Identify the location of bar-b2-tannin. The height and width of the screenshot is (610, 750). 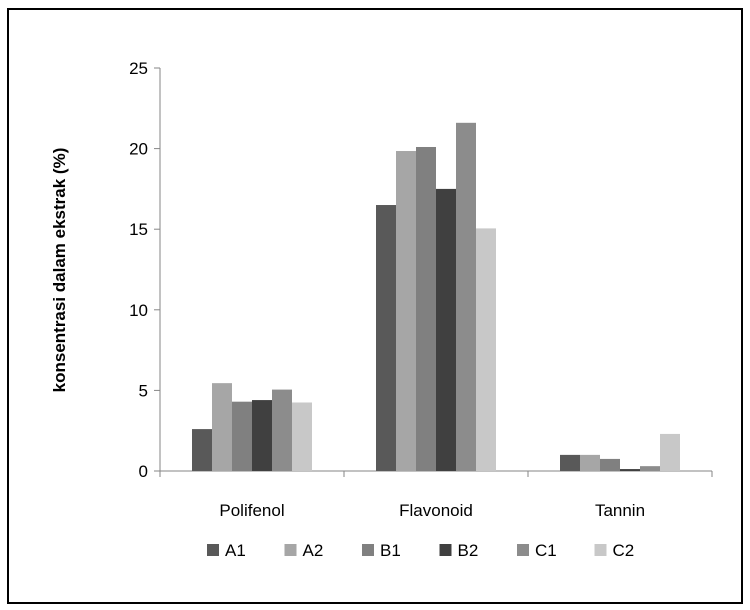
(630, 470).